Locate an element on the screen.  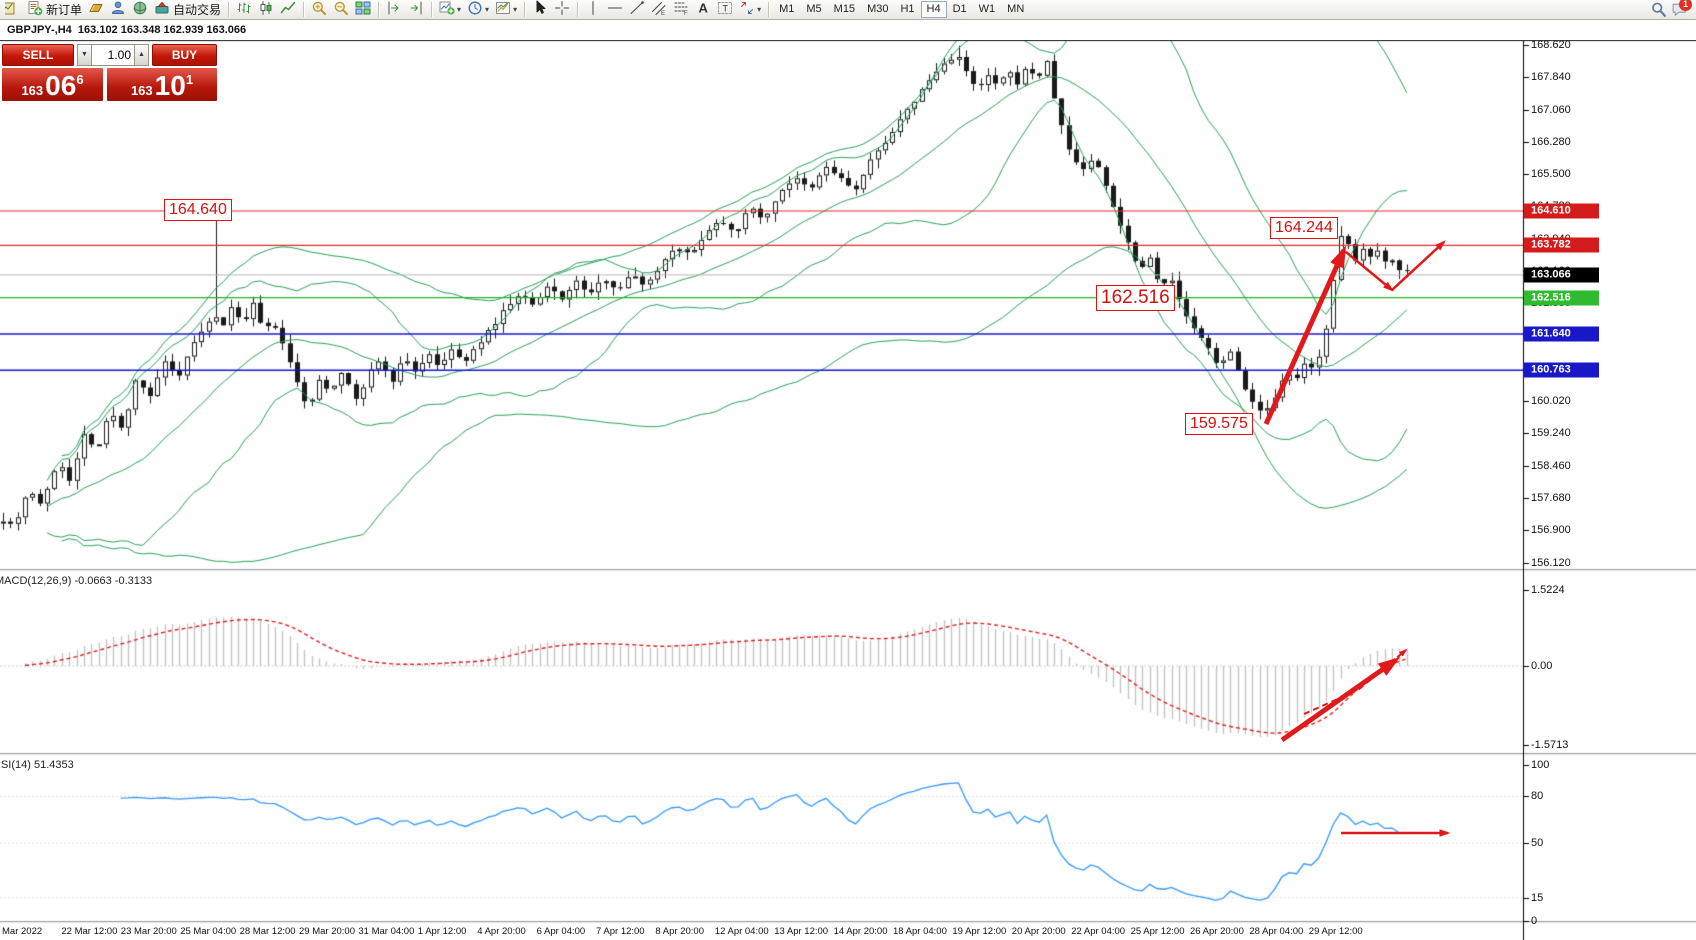
macd-axis-tick: -1.5713 is located at coordinates (1550, 744).